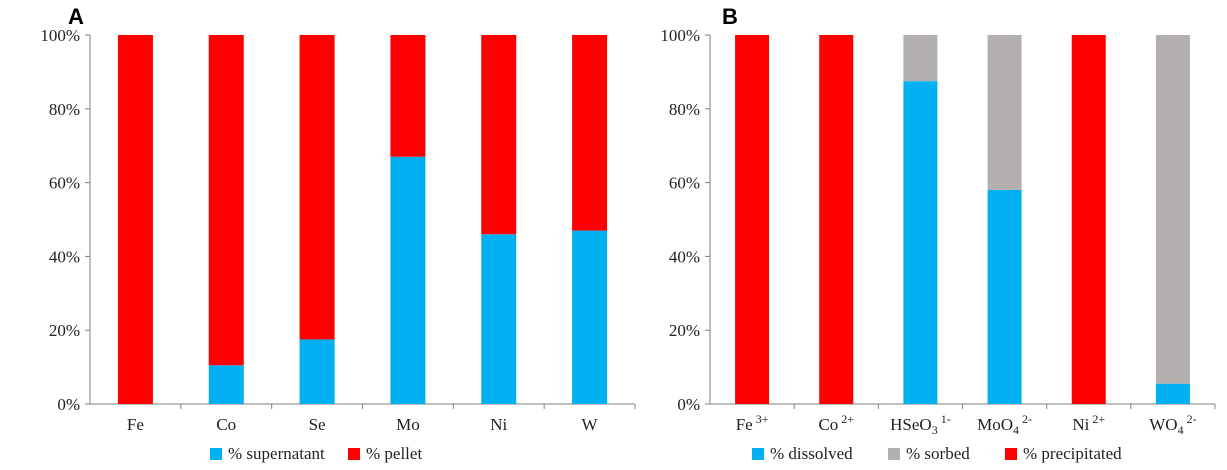  I want to click on x-tick-label: Fe, so click(135, 424).